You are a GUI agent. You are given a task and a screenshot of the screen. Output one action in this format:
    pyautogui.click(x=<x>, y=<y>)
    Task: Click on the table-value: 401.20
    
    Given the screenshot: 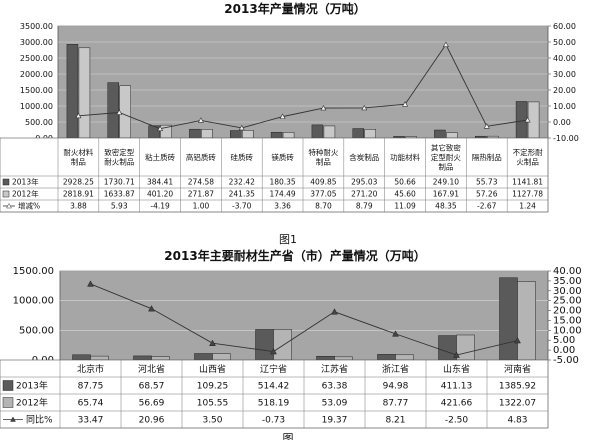 What is the action you would take?
    pyautogui.click(x=160, y=194)
    